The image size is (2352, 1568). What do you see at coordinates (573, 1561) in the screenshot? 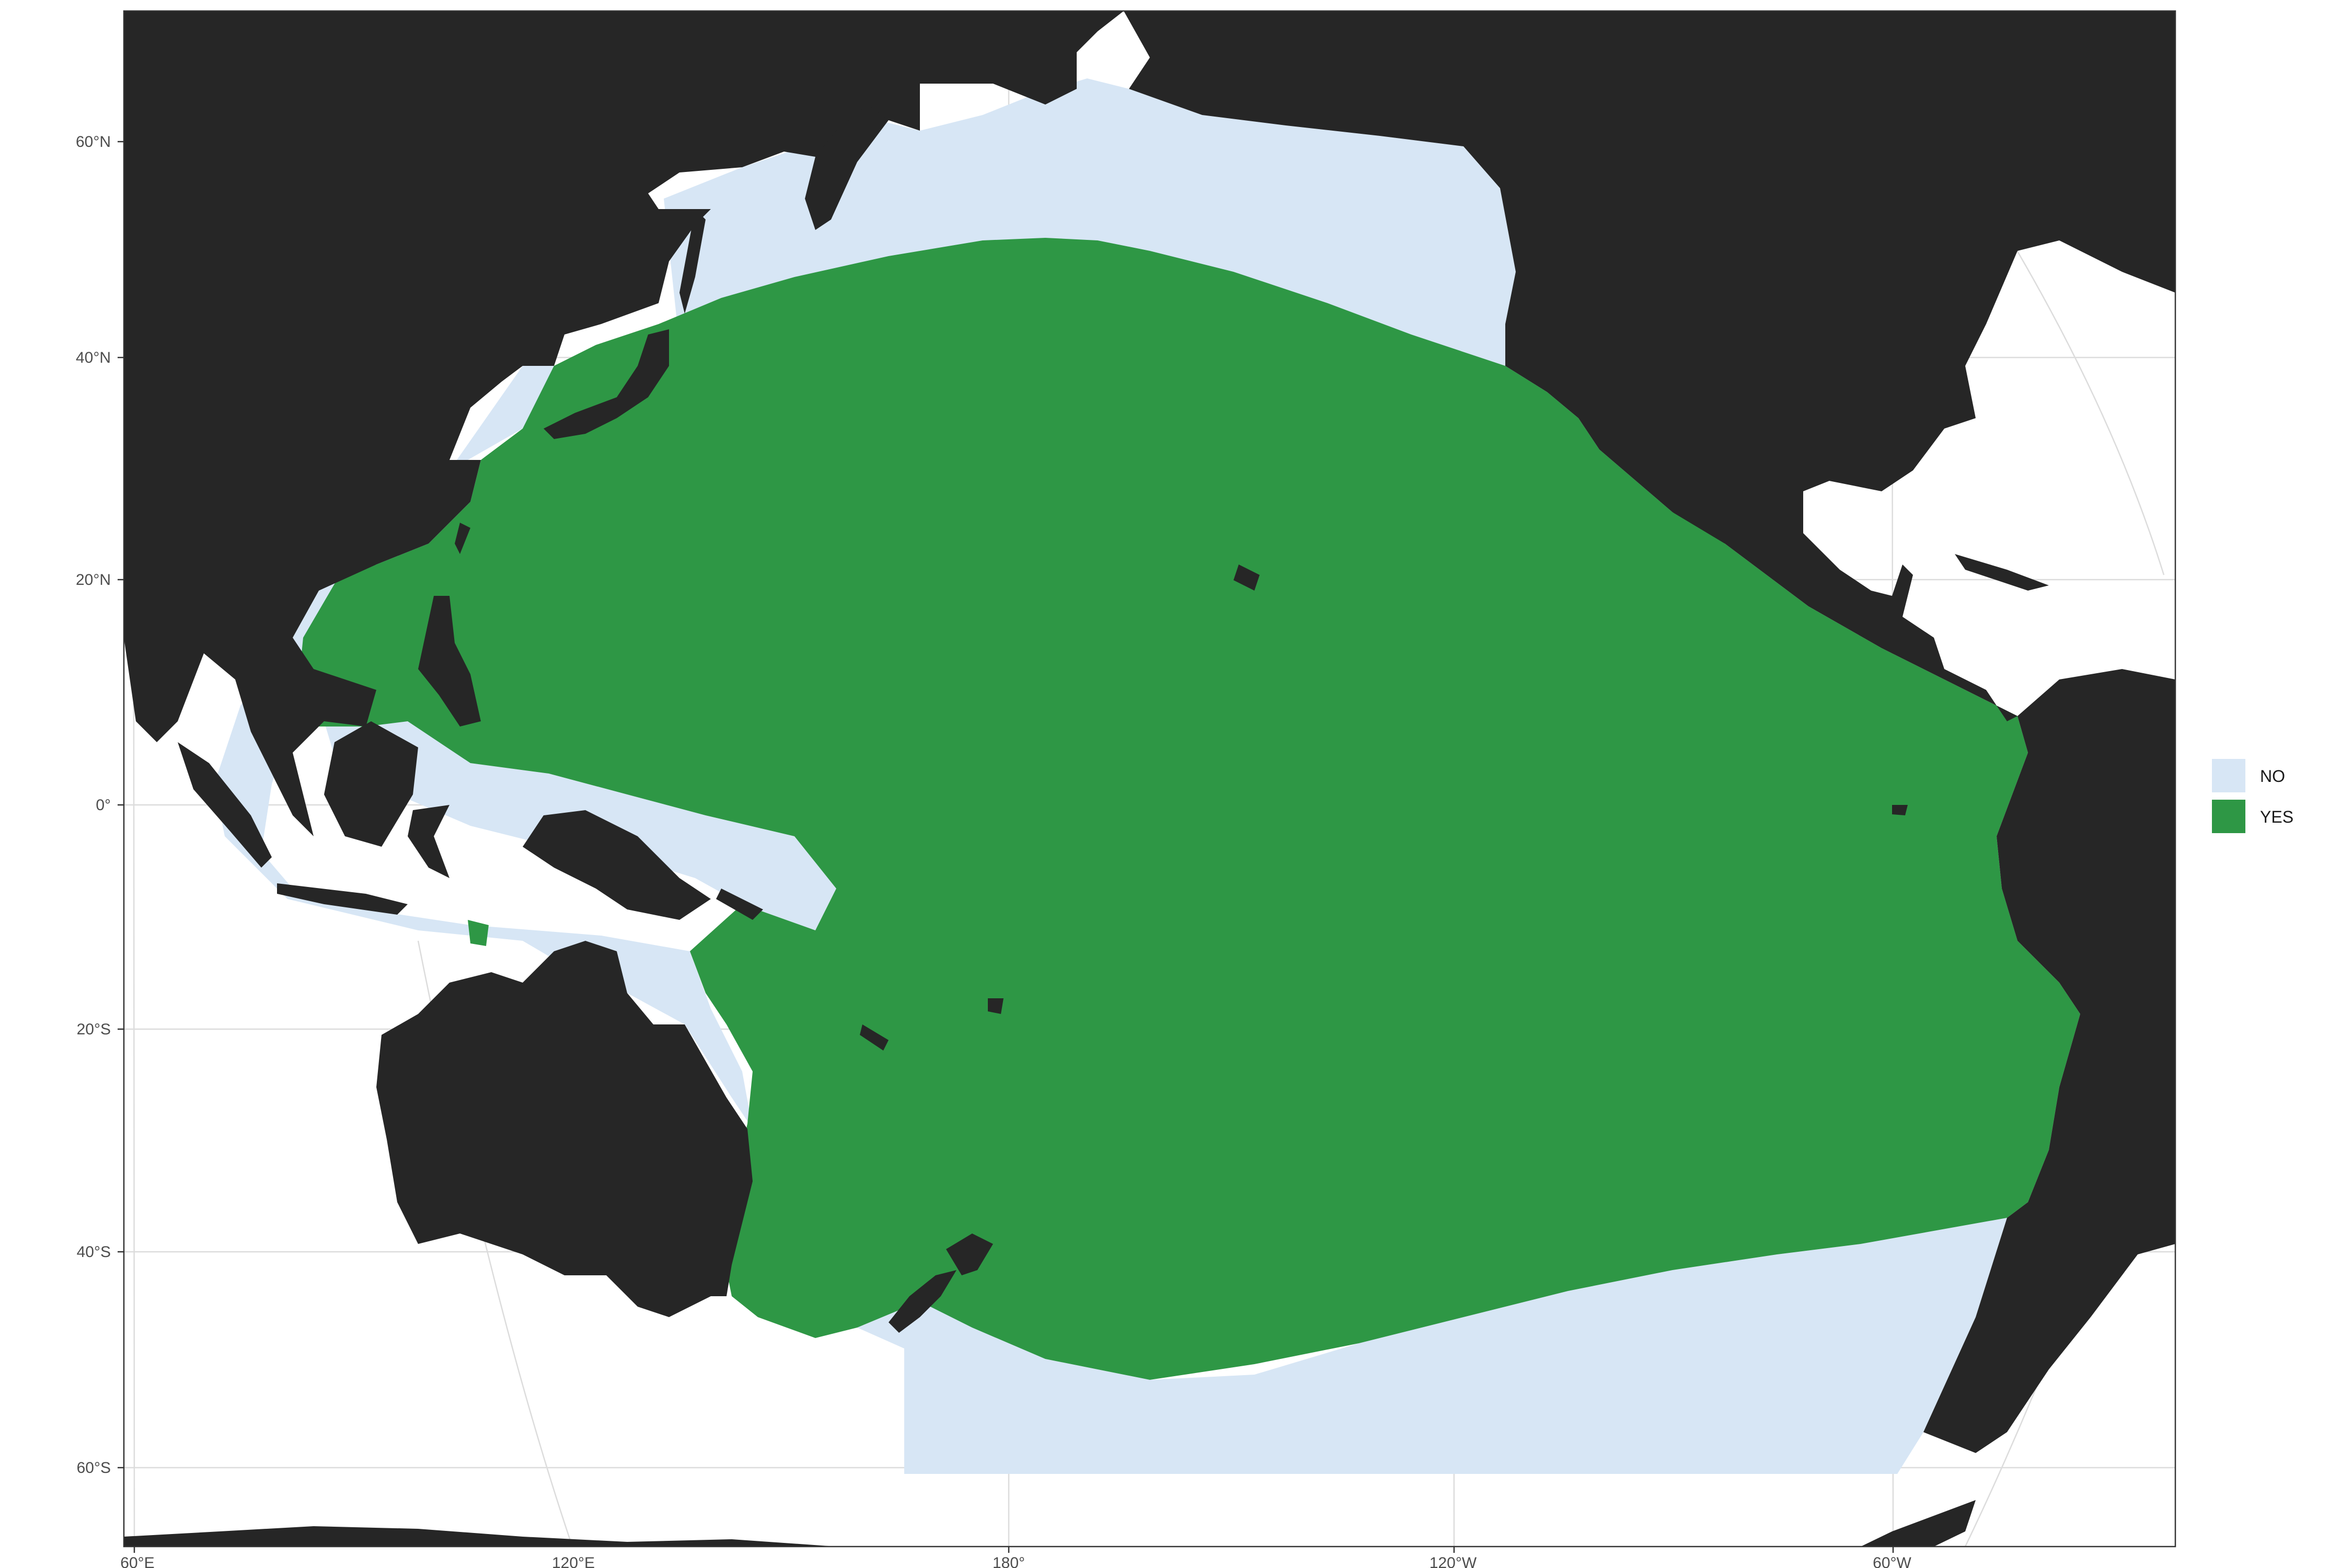
I see `x-tick-label: 120°E` at bounding box center [573, 1561].